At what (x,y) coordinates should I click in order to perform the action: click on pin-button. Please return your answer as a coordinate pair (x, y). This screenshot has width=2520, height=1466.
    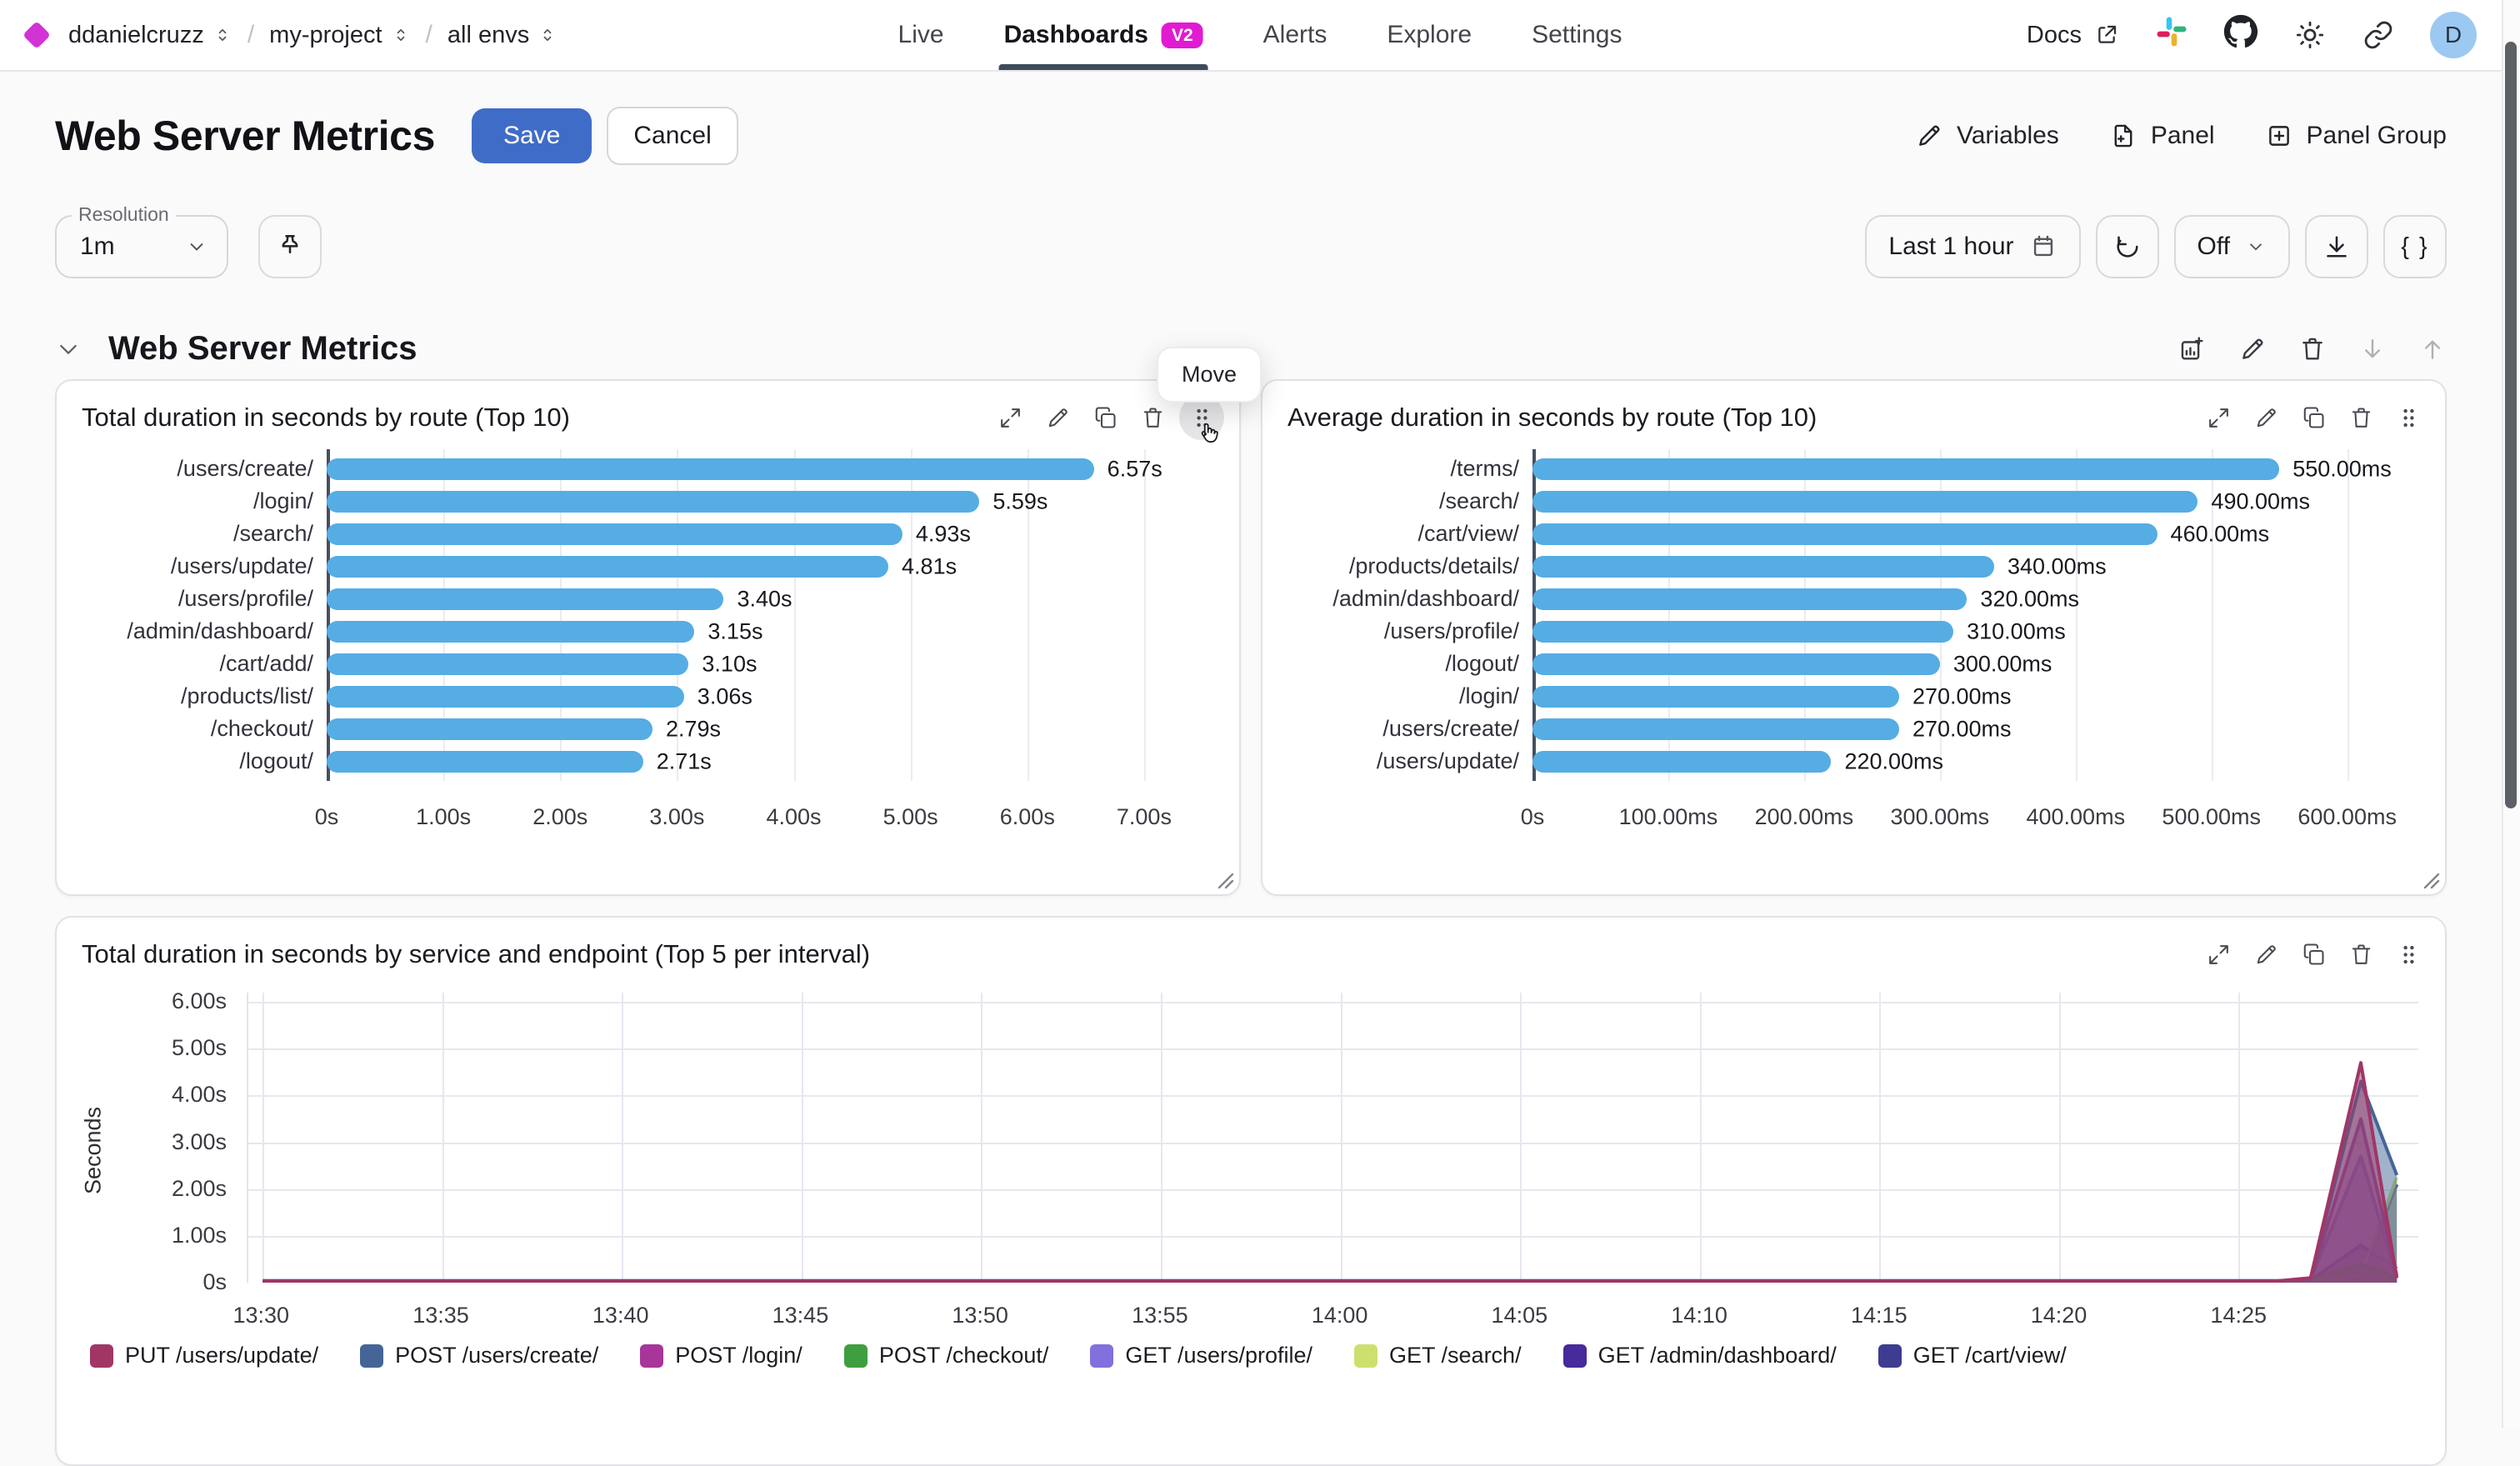
    Looking at the image, I should click on (290, 246).